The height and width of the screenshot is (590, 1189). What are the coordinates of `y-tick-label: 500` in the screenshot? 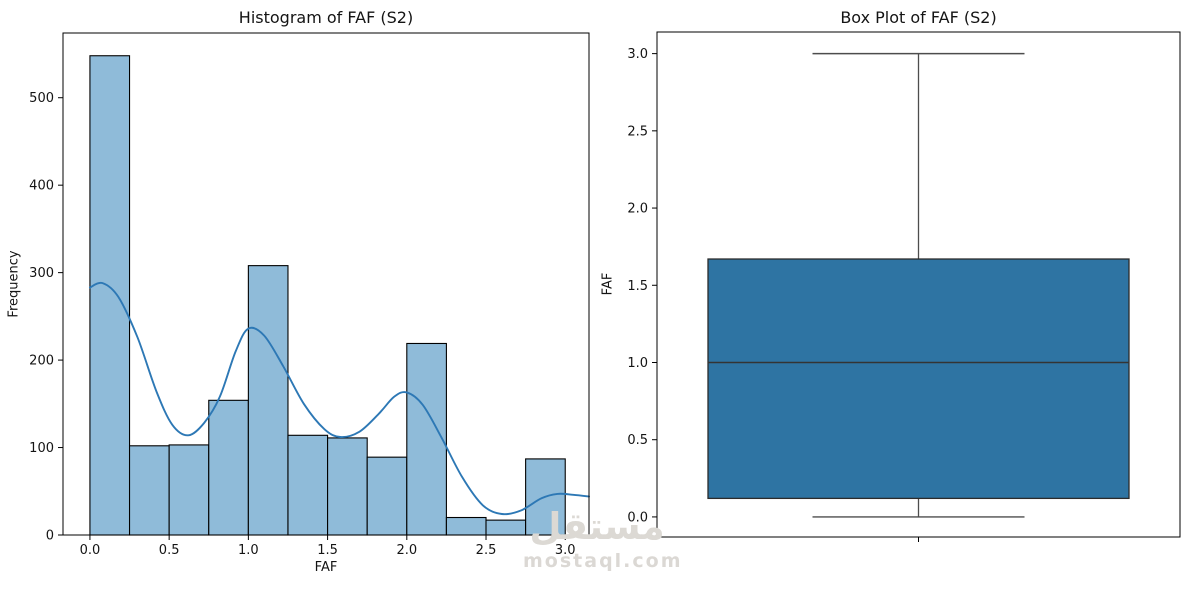 It's located at (41, 98).